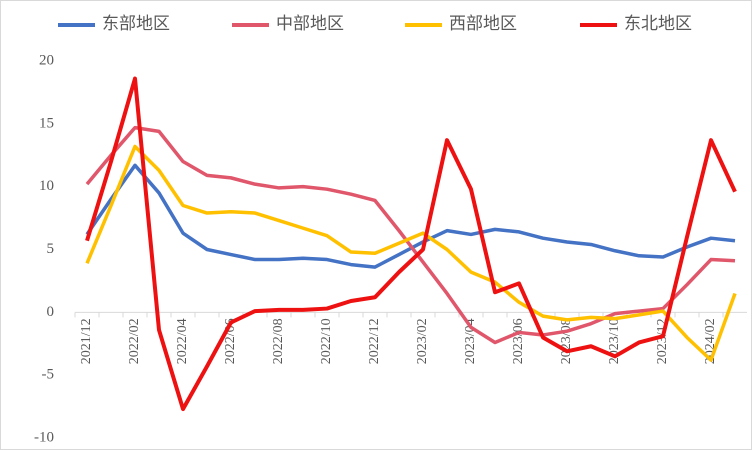  Describe the element at coordinates (483, 23) in the screenshot. I see `legend-label: 西部地区` at that location.